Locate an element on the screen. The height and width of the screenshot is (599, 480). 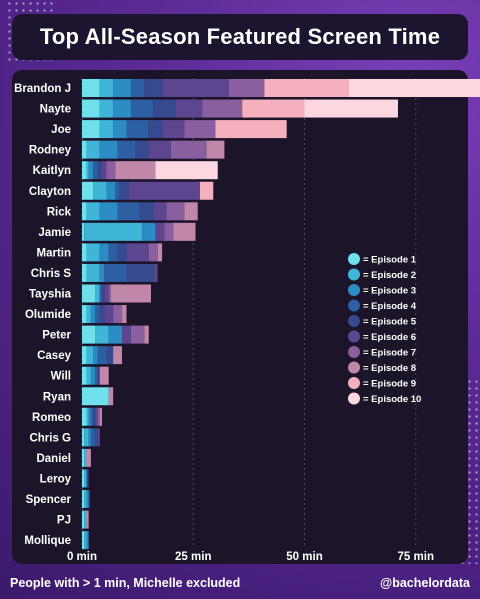
category-label: Peter is located at coordinates (56, 336).